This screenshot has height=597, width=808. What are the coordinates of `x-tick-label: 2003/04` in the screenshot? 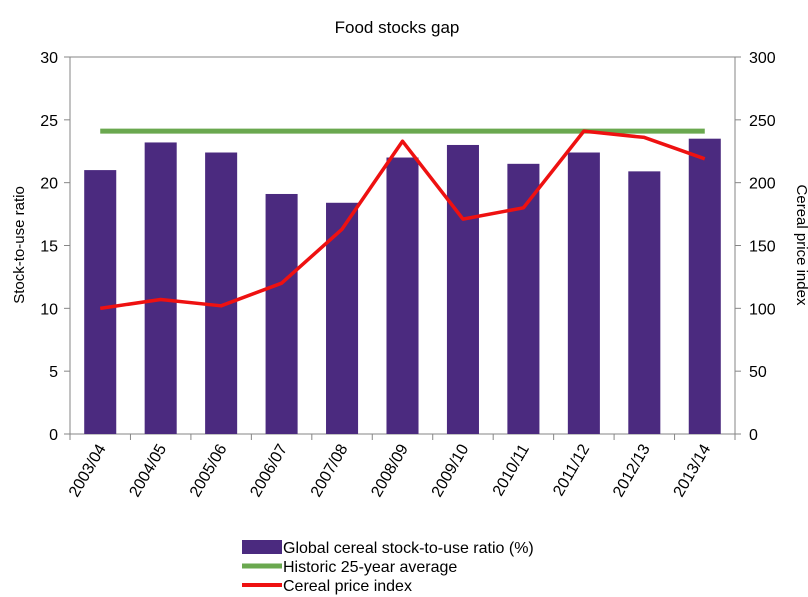 It's located at (88, 470).